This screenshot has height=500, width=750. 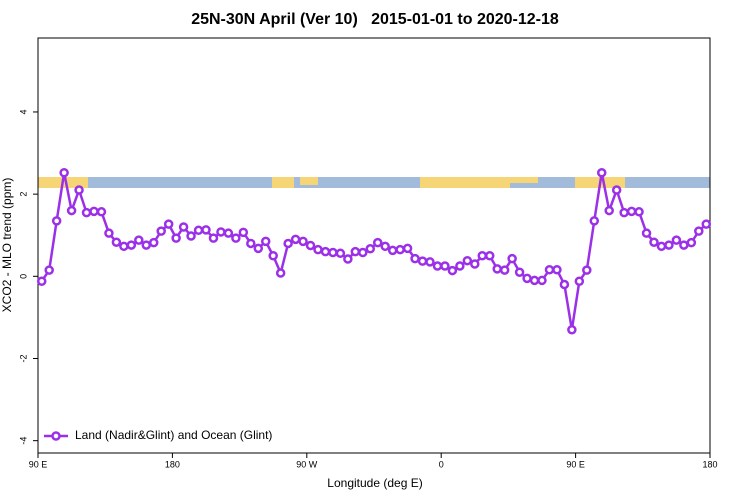 I want to click on y-axis-label: XCO2 - MLO trend (ppm), so click(x=7, y=245).